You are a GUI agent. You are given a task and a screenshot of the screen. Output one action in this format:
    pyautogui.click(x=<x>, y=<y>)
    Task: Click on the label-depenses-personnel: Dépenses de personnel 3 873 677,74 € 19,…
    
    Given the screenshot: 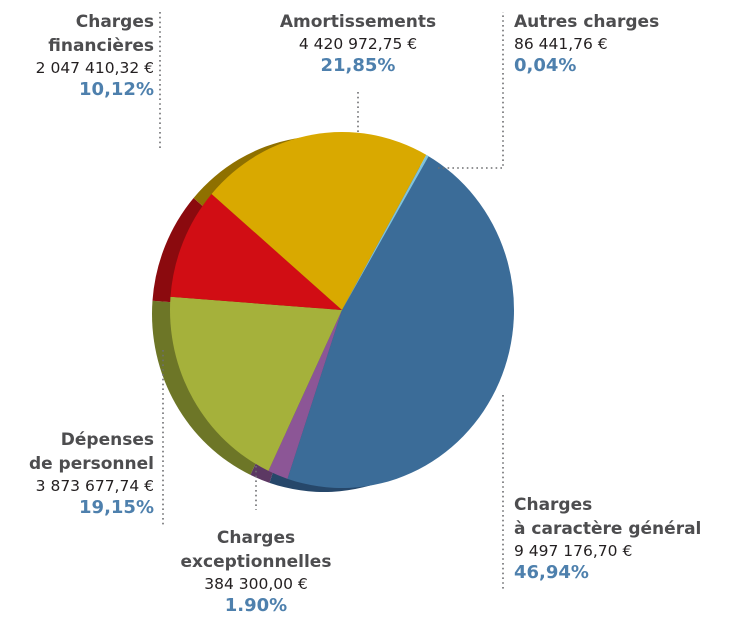 What is the action you would take?
    pyautogui.click(x=77, y=474)
    